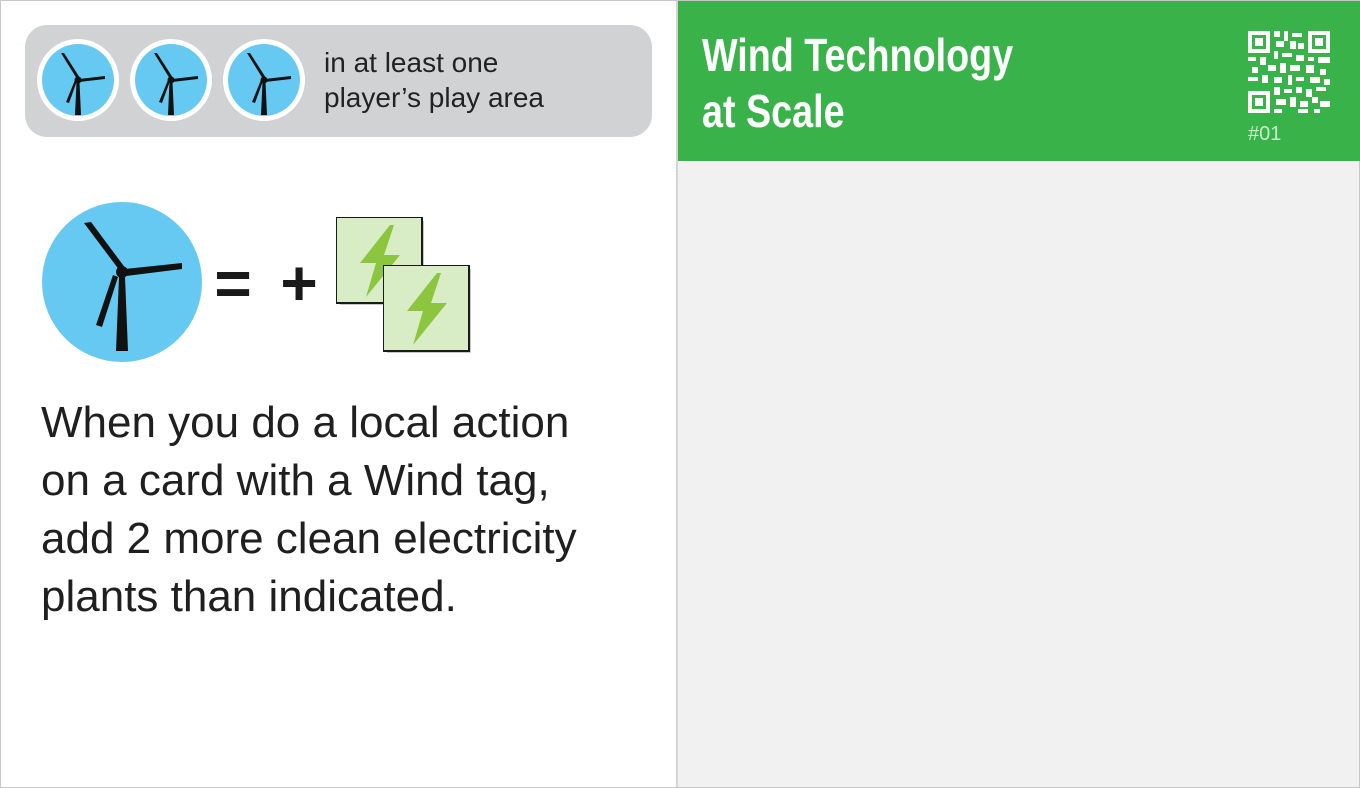 Image resolution: width=1360 pixels, height=788 pixels. I want to click on requirement-text: in at least one player’s play area, so click(484, 80).